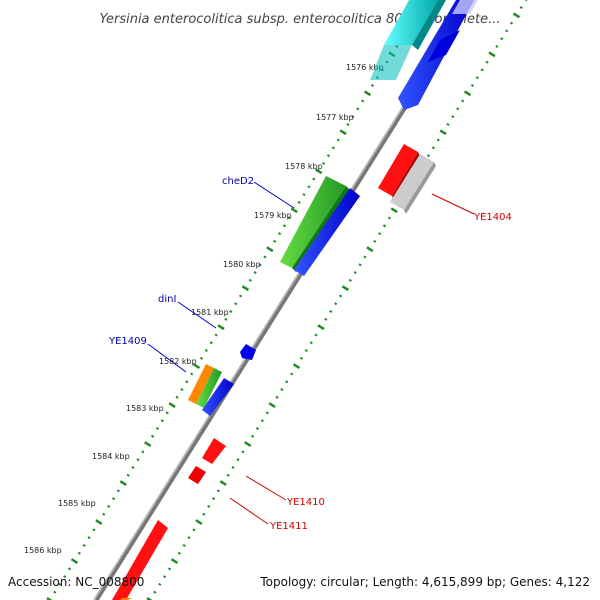 The height and width of the screenshot is (600, 600). What do you see at coordinates (492, 217) in the screenshot?
I see `gene-label-ye1404: YE1404` at bounding box center [492, 217].